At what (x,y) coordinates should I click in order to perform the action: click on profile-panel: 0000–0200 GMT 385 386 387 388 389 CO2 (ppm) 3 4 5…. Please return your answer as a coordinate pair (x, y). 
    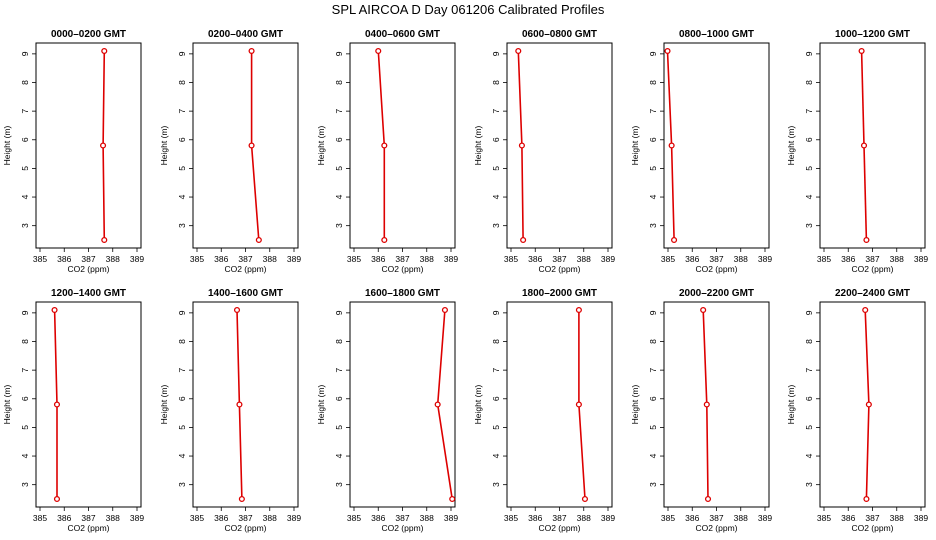
    Looking at the image, I should click on (73, 151).